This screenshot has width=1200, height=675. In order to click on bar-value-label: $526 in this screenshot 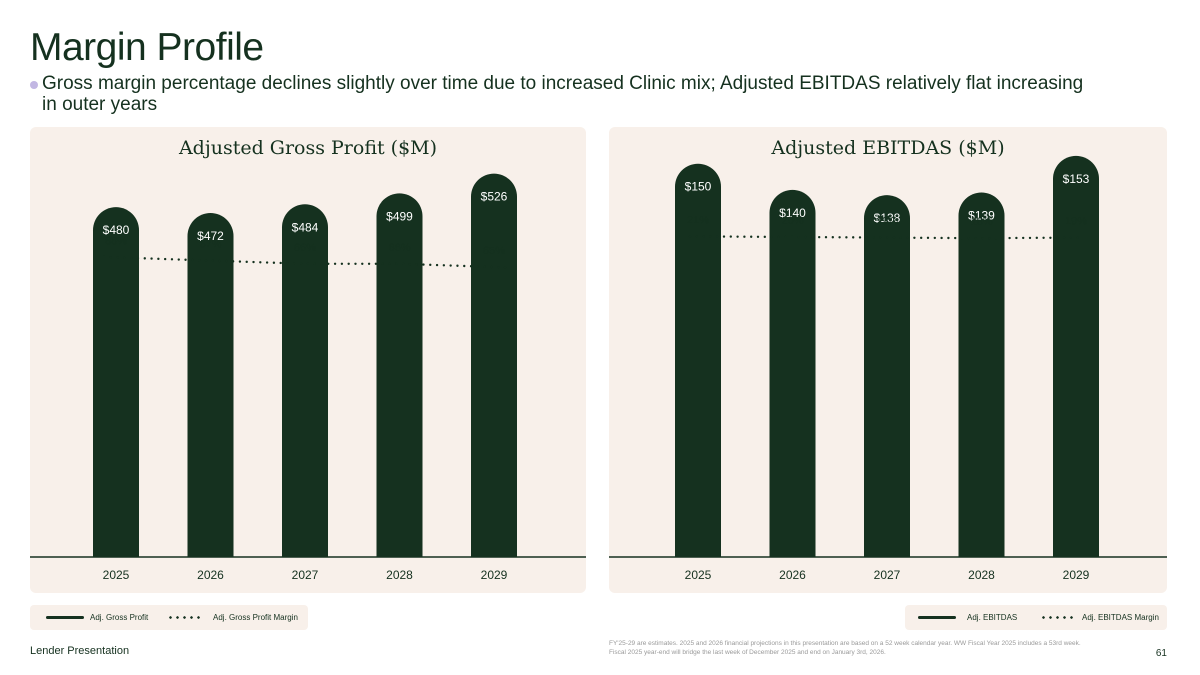, I will do `click(494, 197)`.